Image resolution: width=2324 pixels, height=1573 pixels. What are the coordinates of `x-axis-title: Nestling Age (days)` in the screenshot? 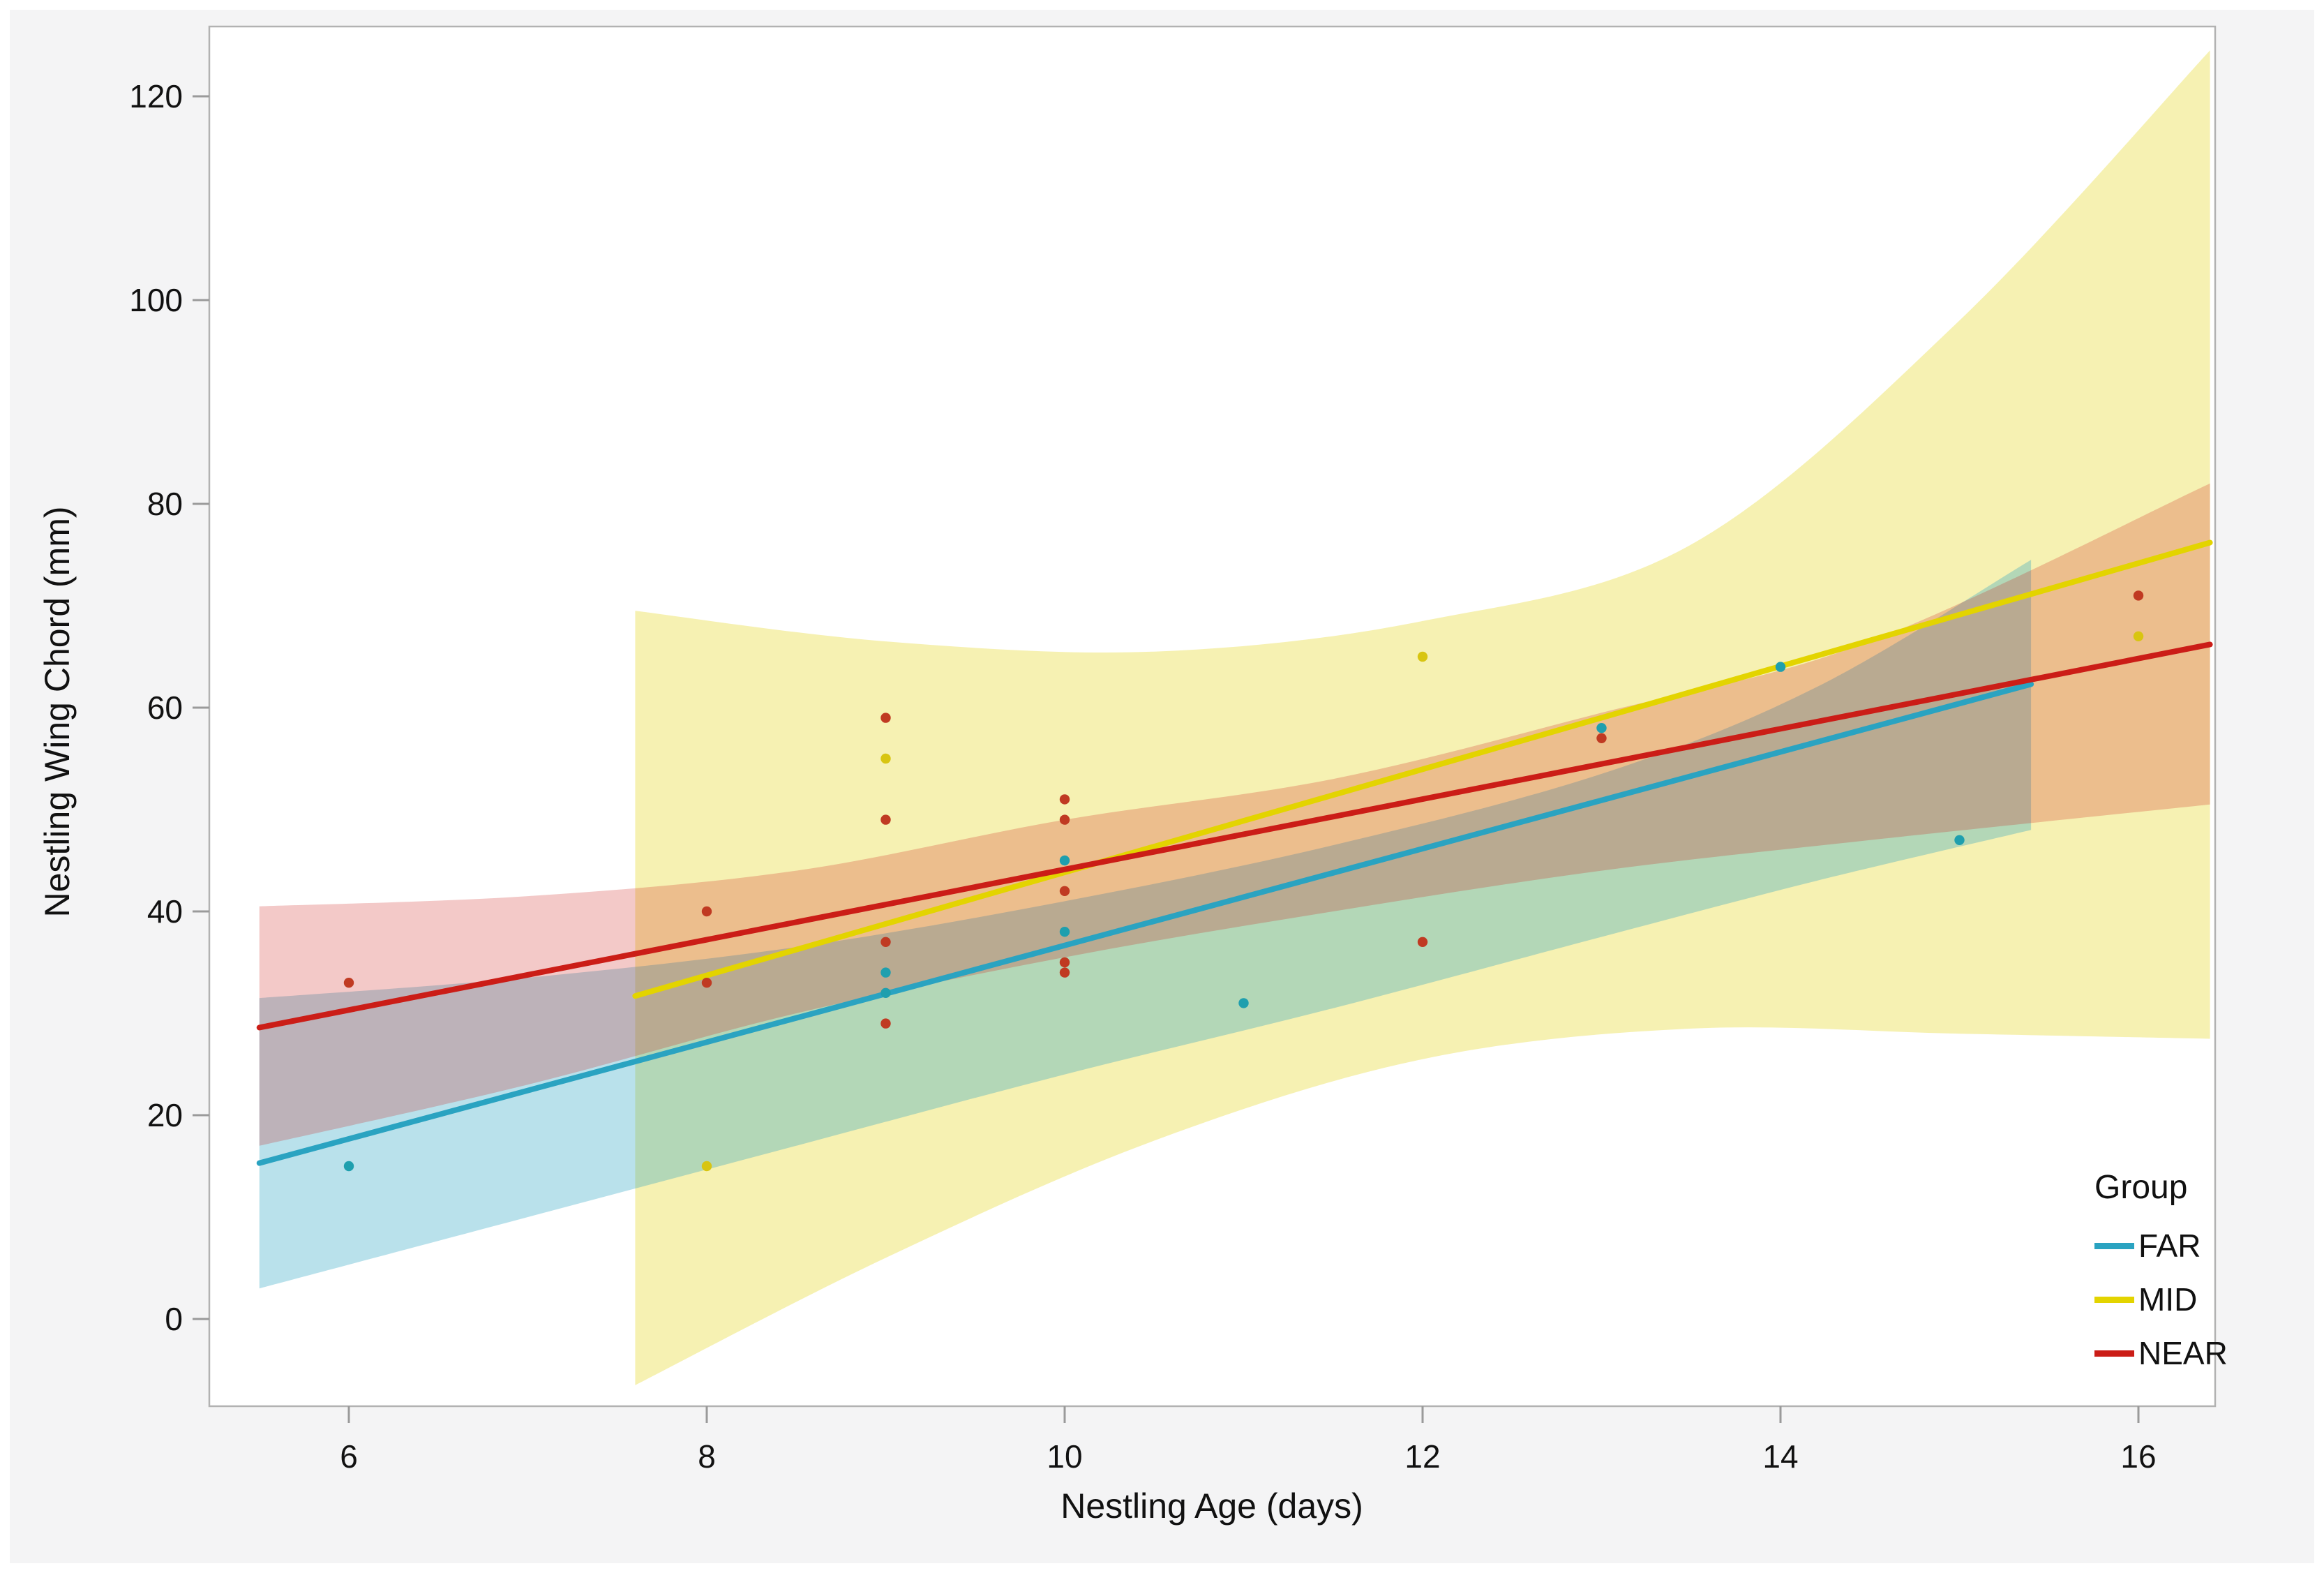 It's located at (1211, 1506).